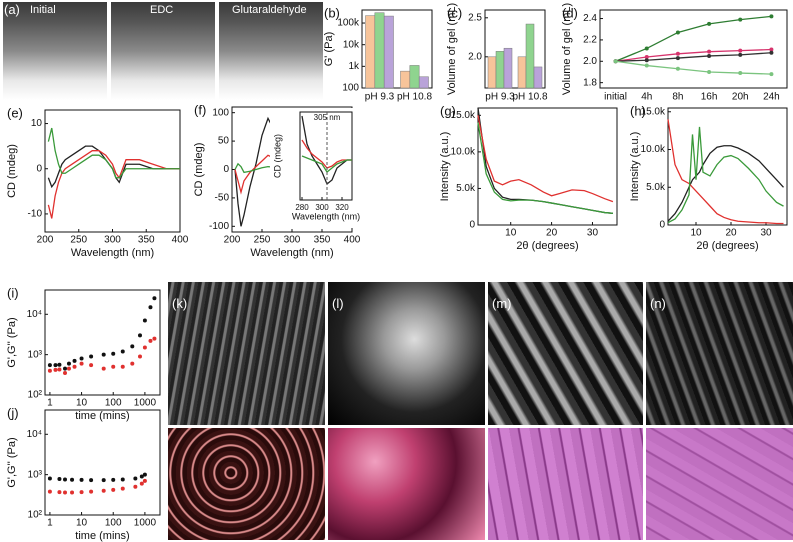 This screenshot has width=793, height=542. I want to click on panel-label: (h), so click(638, 110).